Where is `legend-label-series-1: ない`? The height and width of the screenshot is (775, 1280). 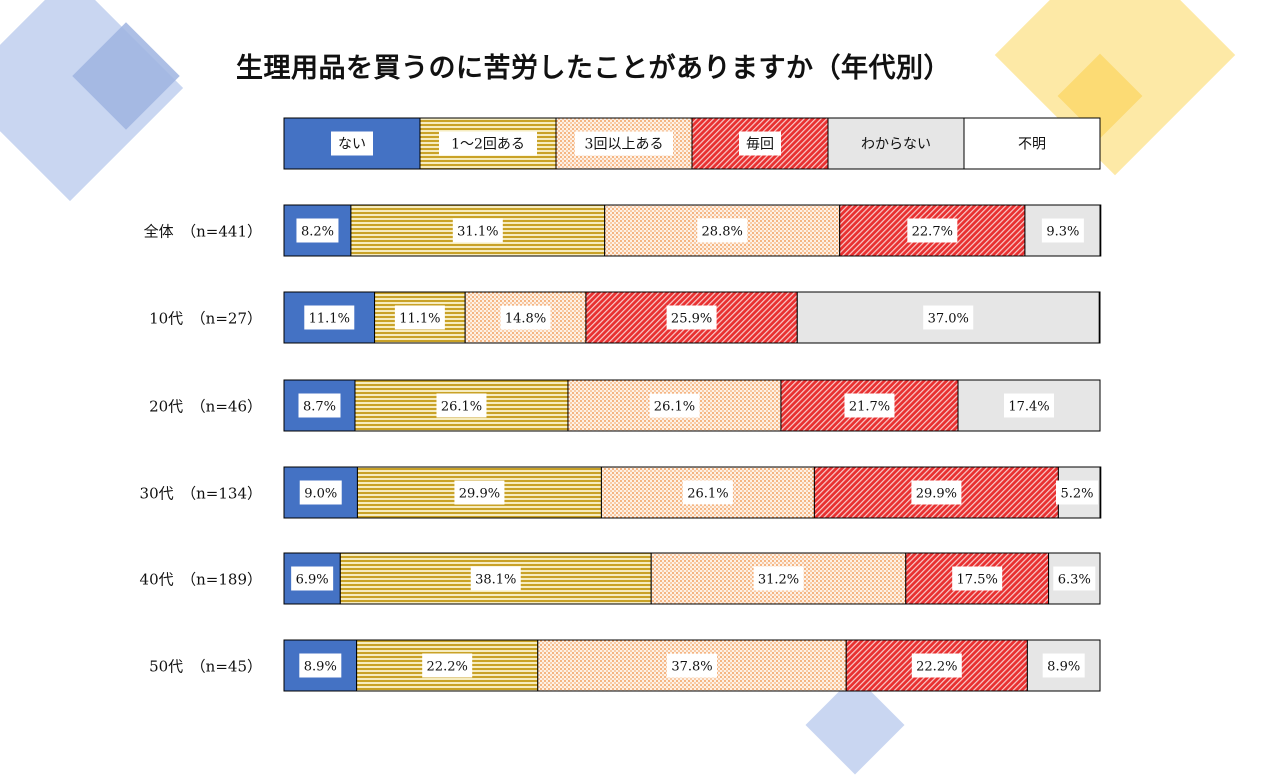 legend-label-series-1: ない is located at coordinates (352, 145).